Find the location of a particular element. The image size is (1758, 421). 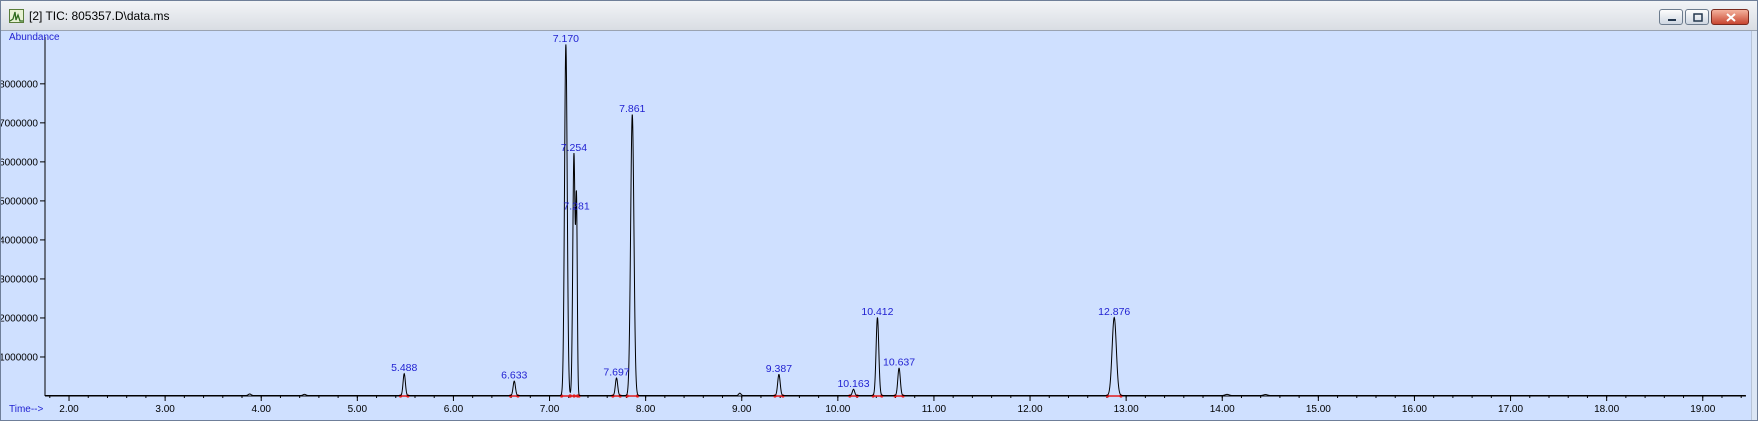

x-tick-label: 4.00 is located at coordinates (261, 409).